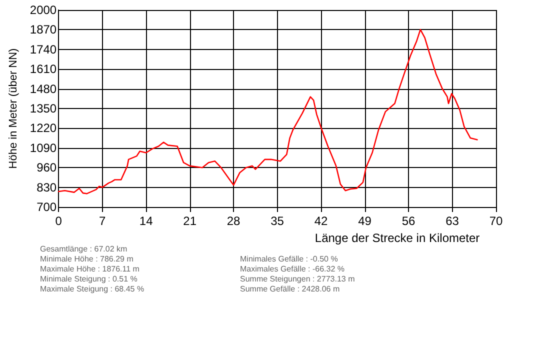  Describe the element at coordinates (90, 269) in the screenshot. I see `text: Maximale Höhe : 1876.11 m` at that location.